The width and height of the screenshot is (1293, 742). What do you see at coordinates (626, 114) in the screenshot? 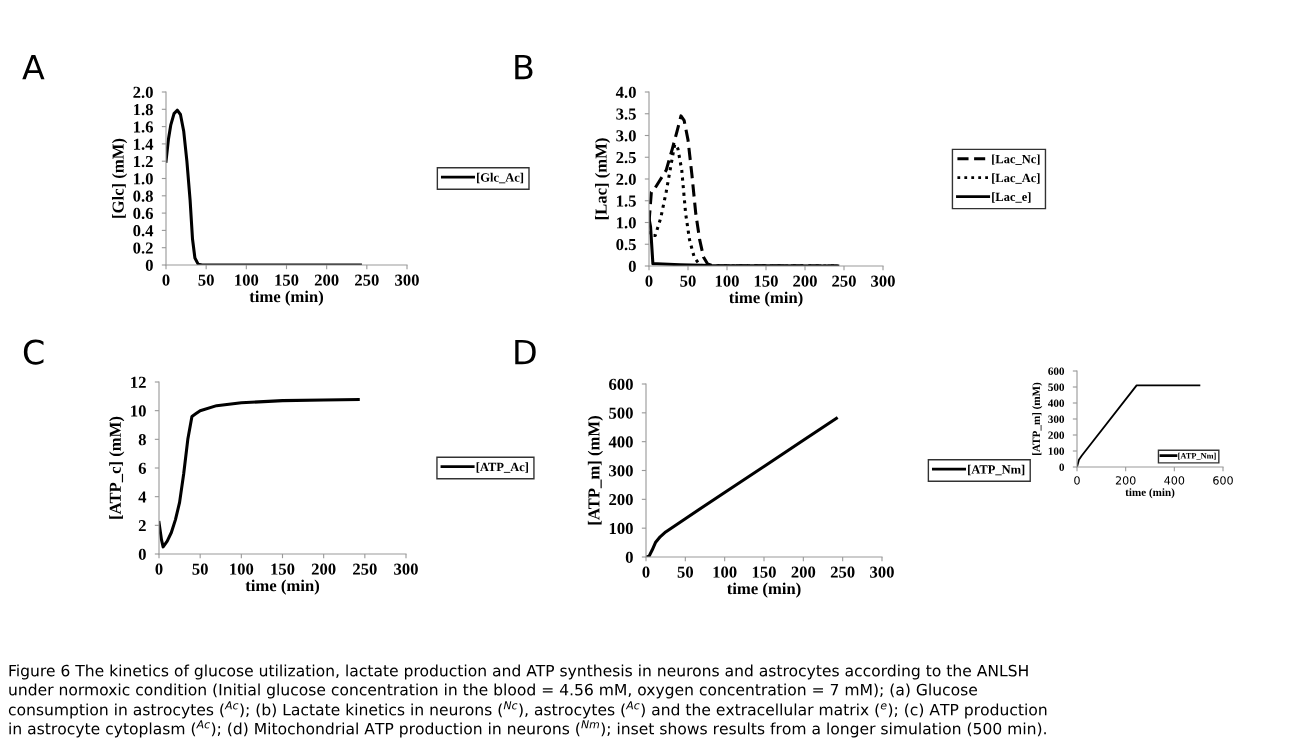
I see `y-tick-label: 3.5` at bounding box center [626, 114].